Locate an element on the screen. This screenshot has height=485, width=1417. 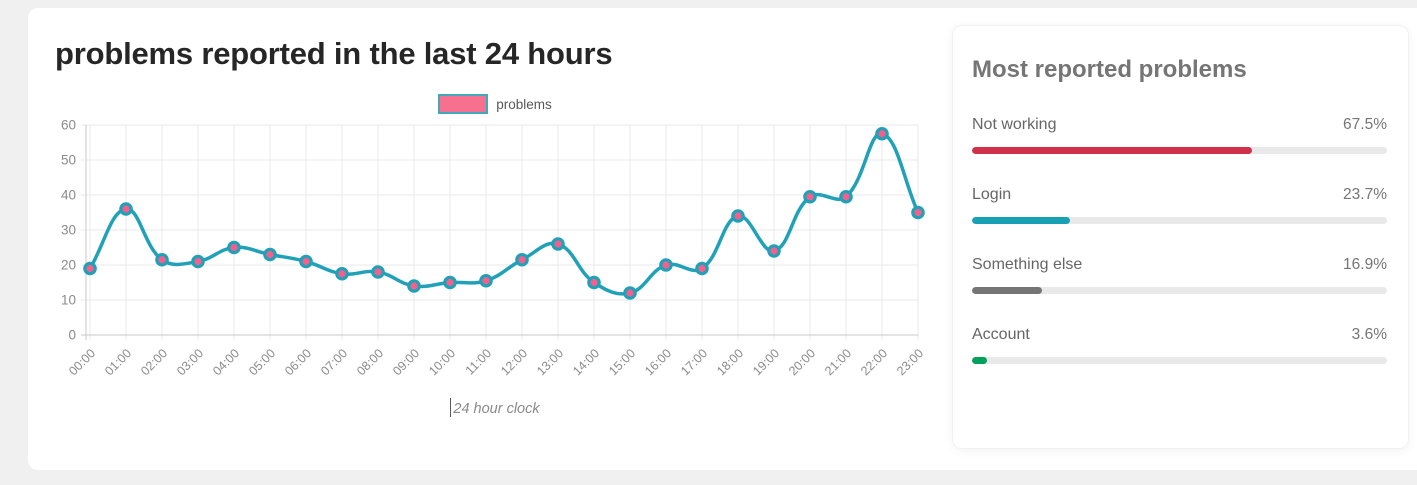
y-axis-tick-labels: 0 10 20 30 40 50 60 is located at coordinates (68, 230).